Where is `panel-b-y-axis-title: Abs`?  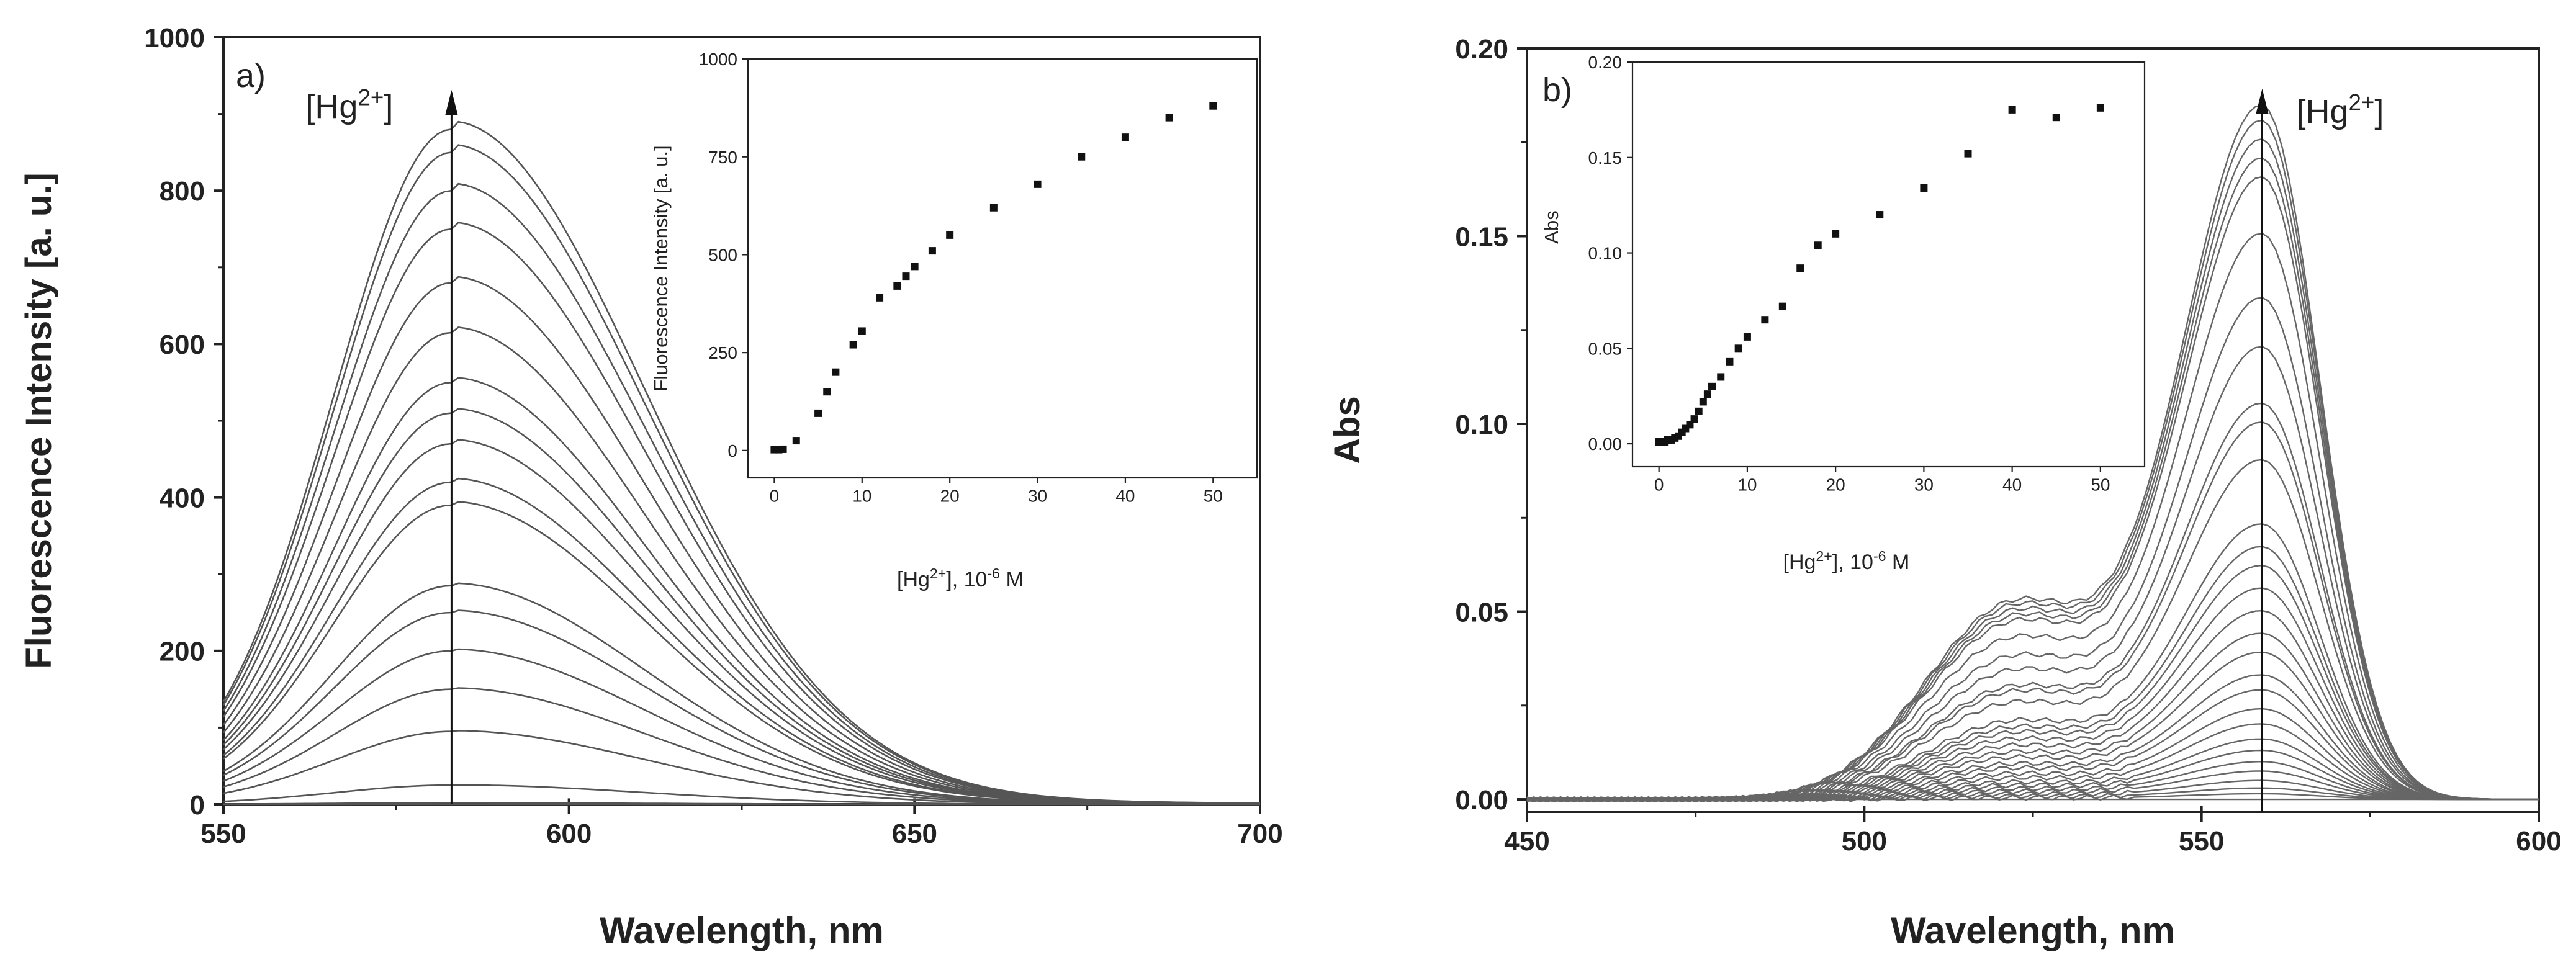
panel-b-y-axis-title: Abs is located at coordinates (1347, 430).